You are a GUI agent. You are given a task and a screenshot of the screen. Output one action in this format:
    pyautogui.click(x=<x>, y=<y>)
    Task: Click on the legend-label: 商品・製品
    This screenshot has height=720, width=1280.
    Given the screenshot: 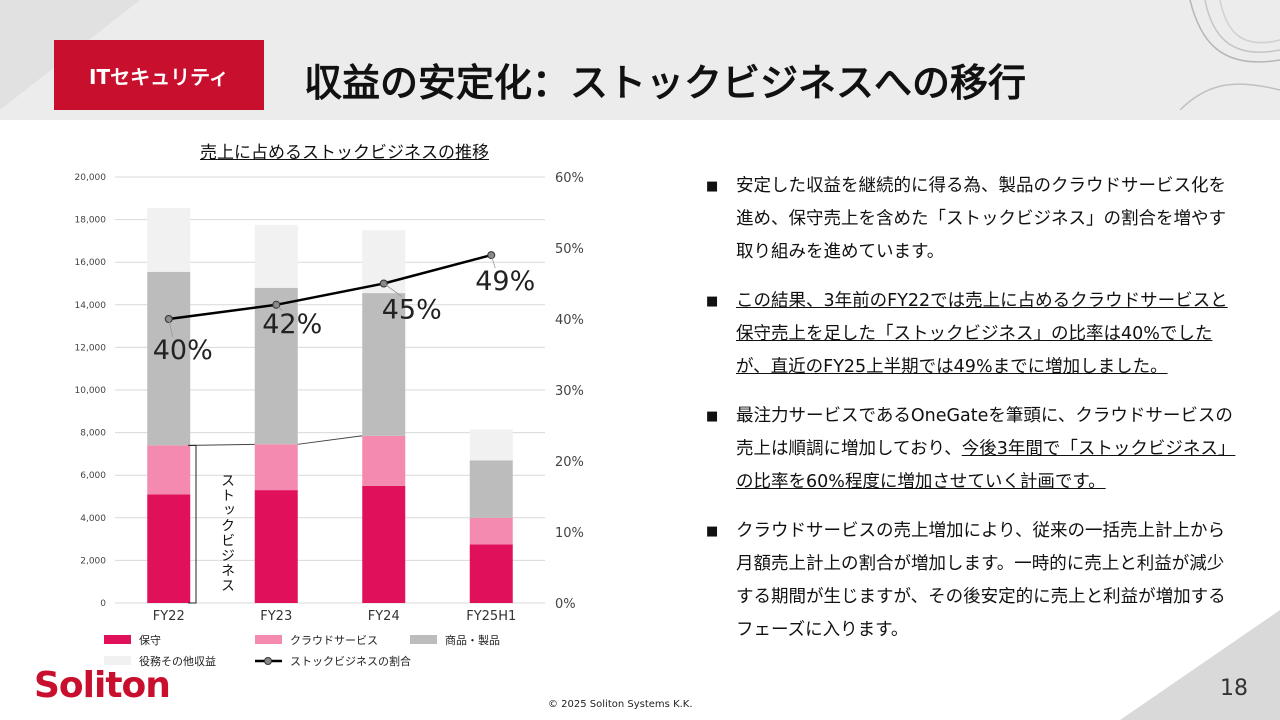 What is the action you would take?
    pyautogui.click(x=472, y=640)
    